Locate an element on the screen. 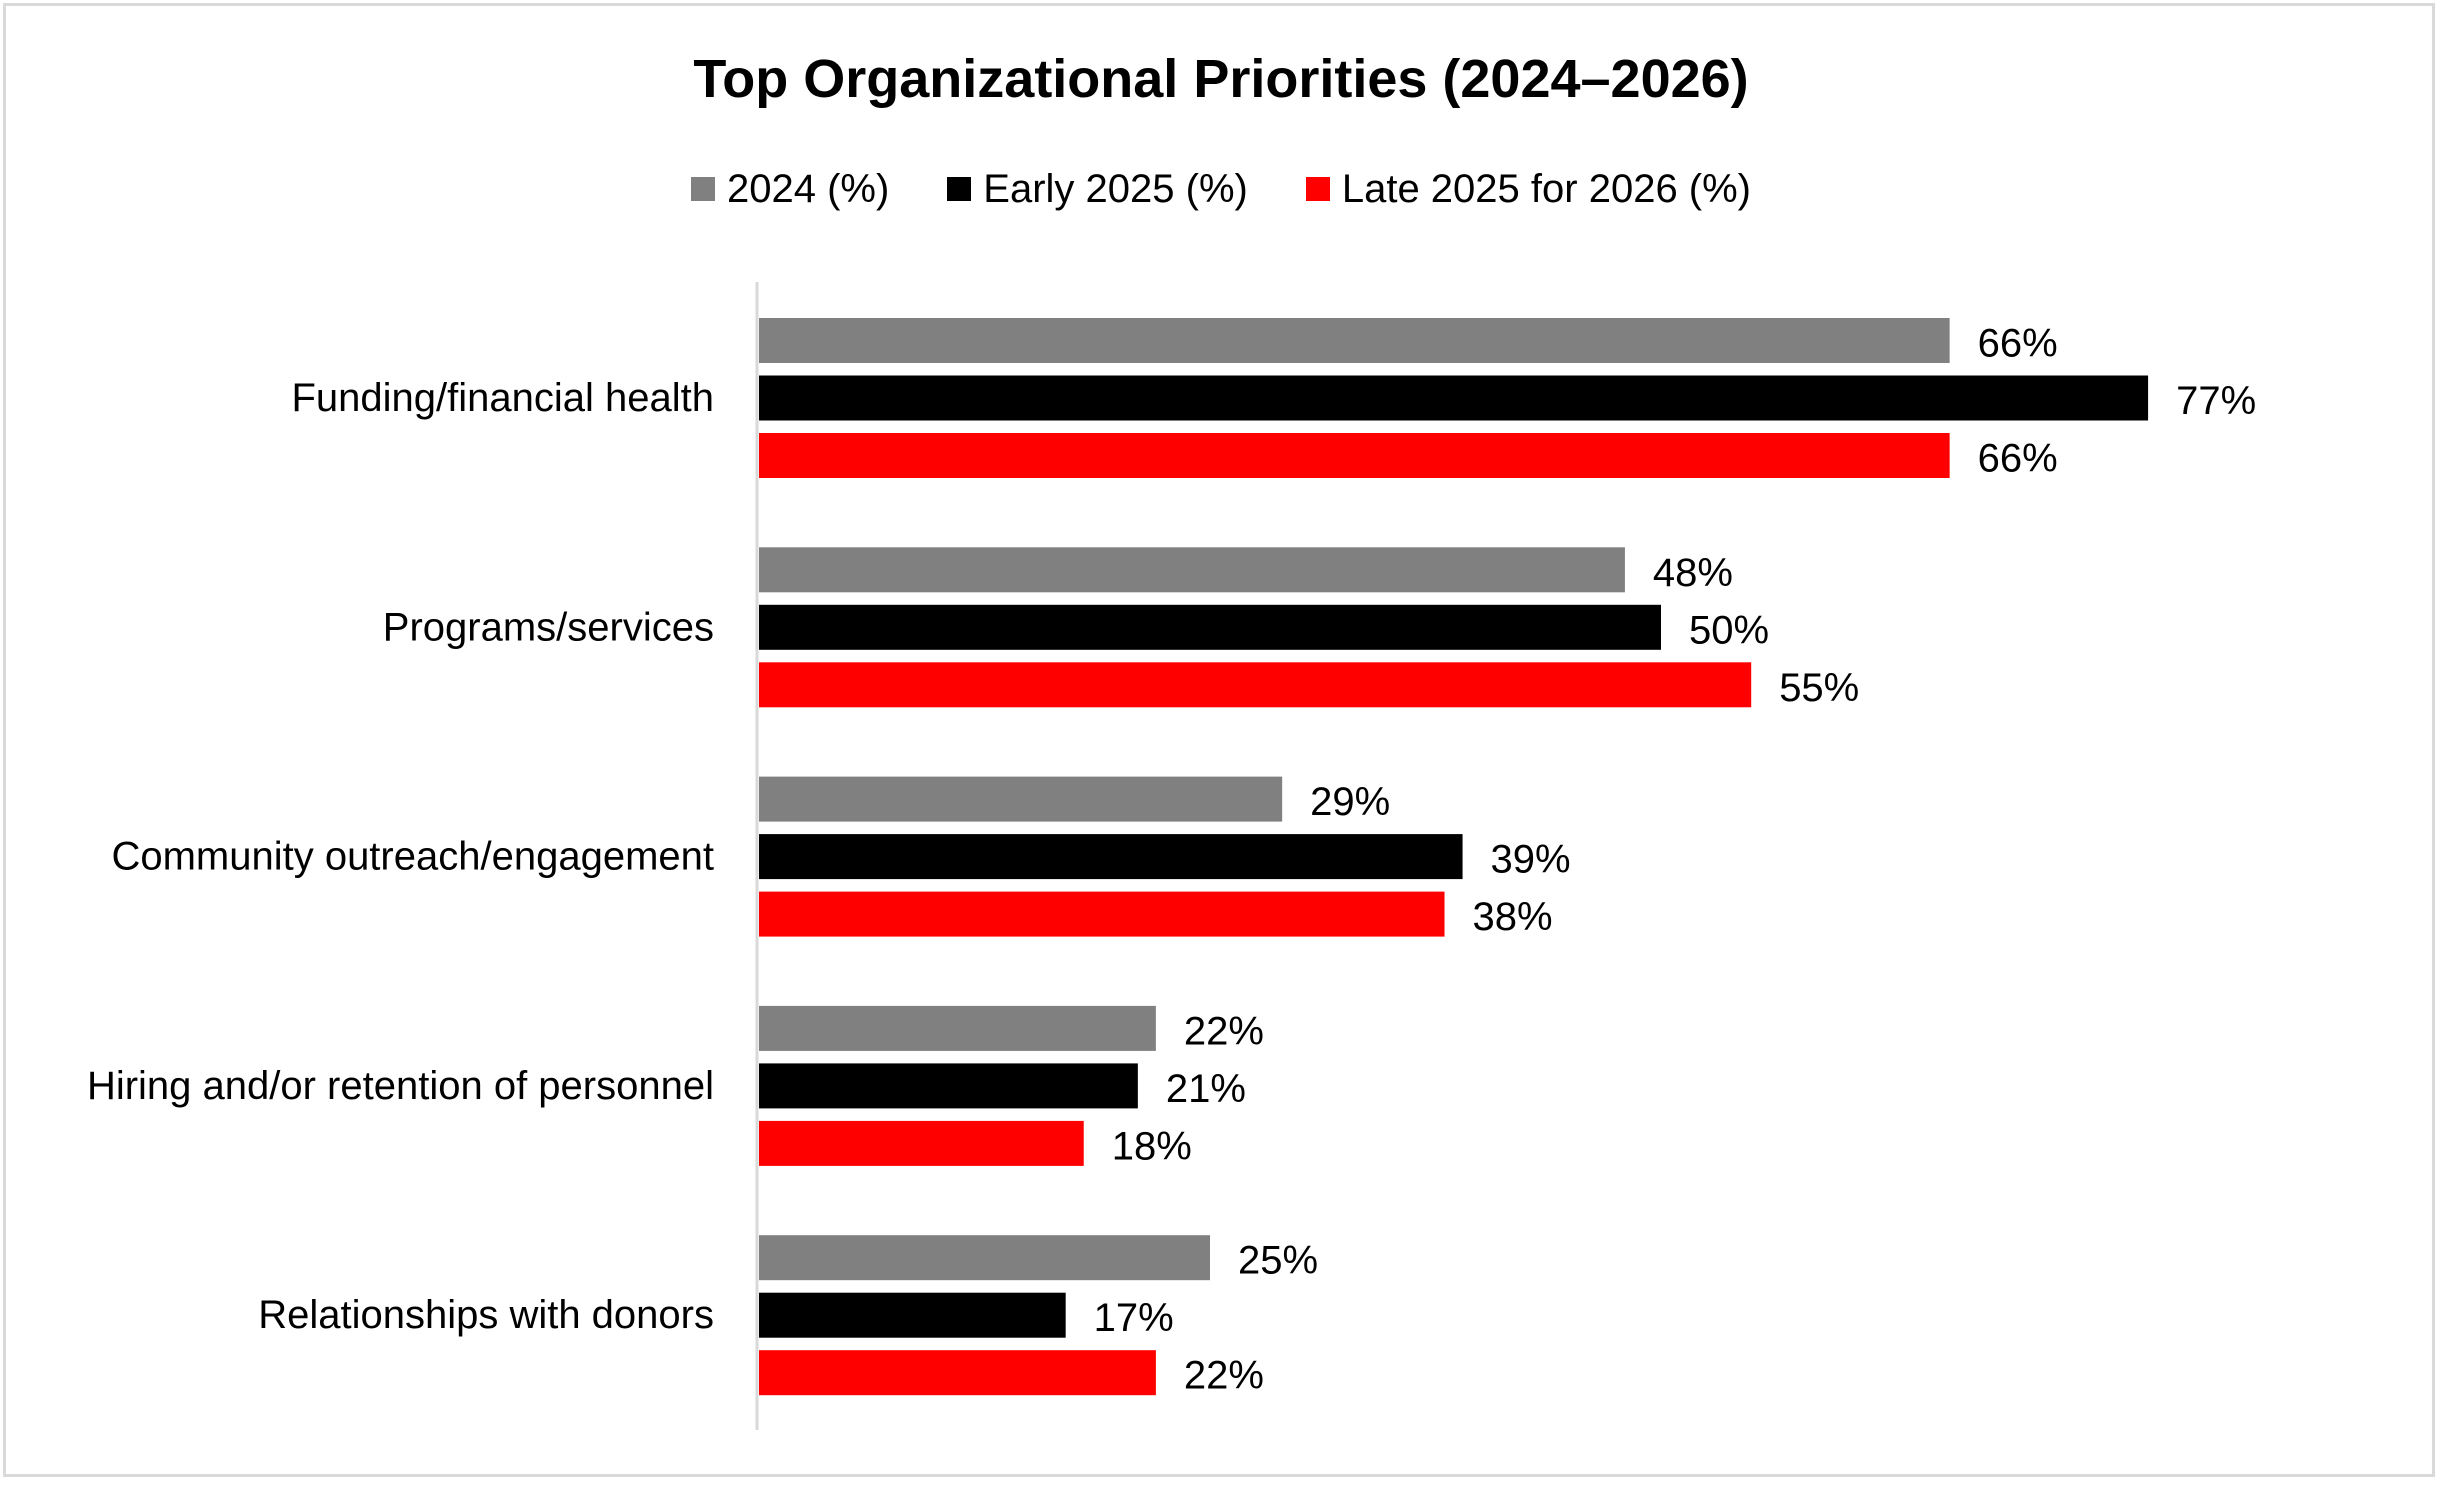 This screenshot has width=2442, height=1485. value-label-community-outreach-engagement-late-2025-for-2026: 38% is located at coordinates (1513, 917).